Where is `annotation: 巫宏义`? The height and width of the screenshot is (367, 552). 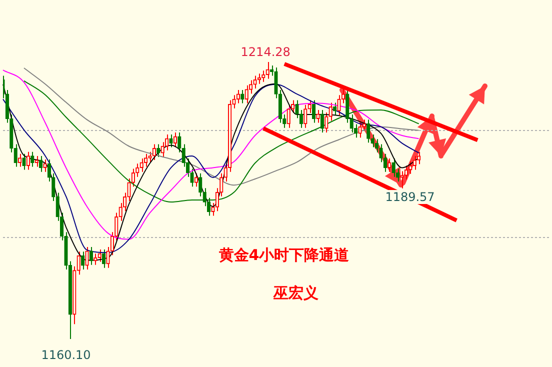
annotation: 巫宏义 is located at coordinates (296, 293).